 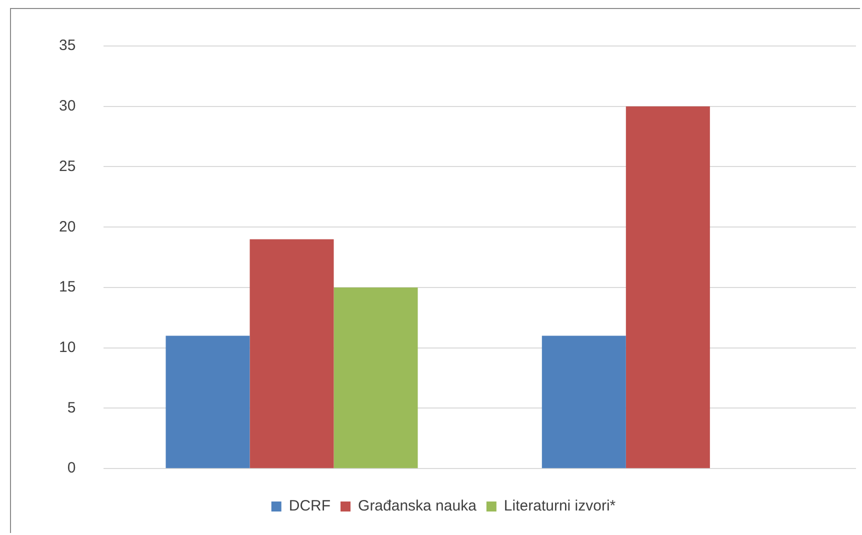 What do you see at coordinates (67, 166) in the screenshot?
I see `y-tick-label: 25` at bounding box center [67, 166].